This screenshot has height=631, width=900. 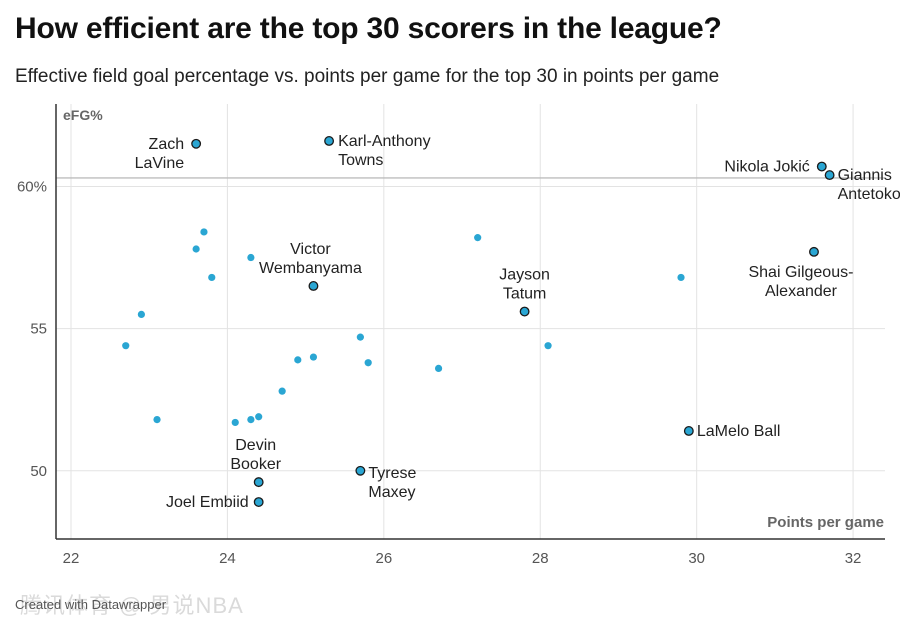 What do you see at coordinates (160, 154) in the screenshot?
I see `point-label: Zach LaVine` at bounding box center [160, 154].